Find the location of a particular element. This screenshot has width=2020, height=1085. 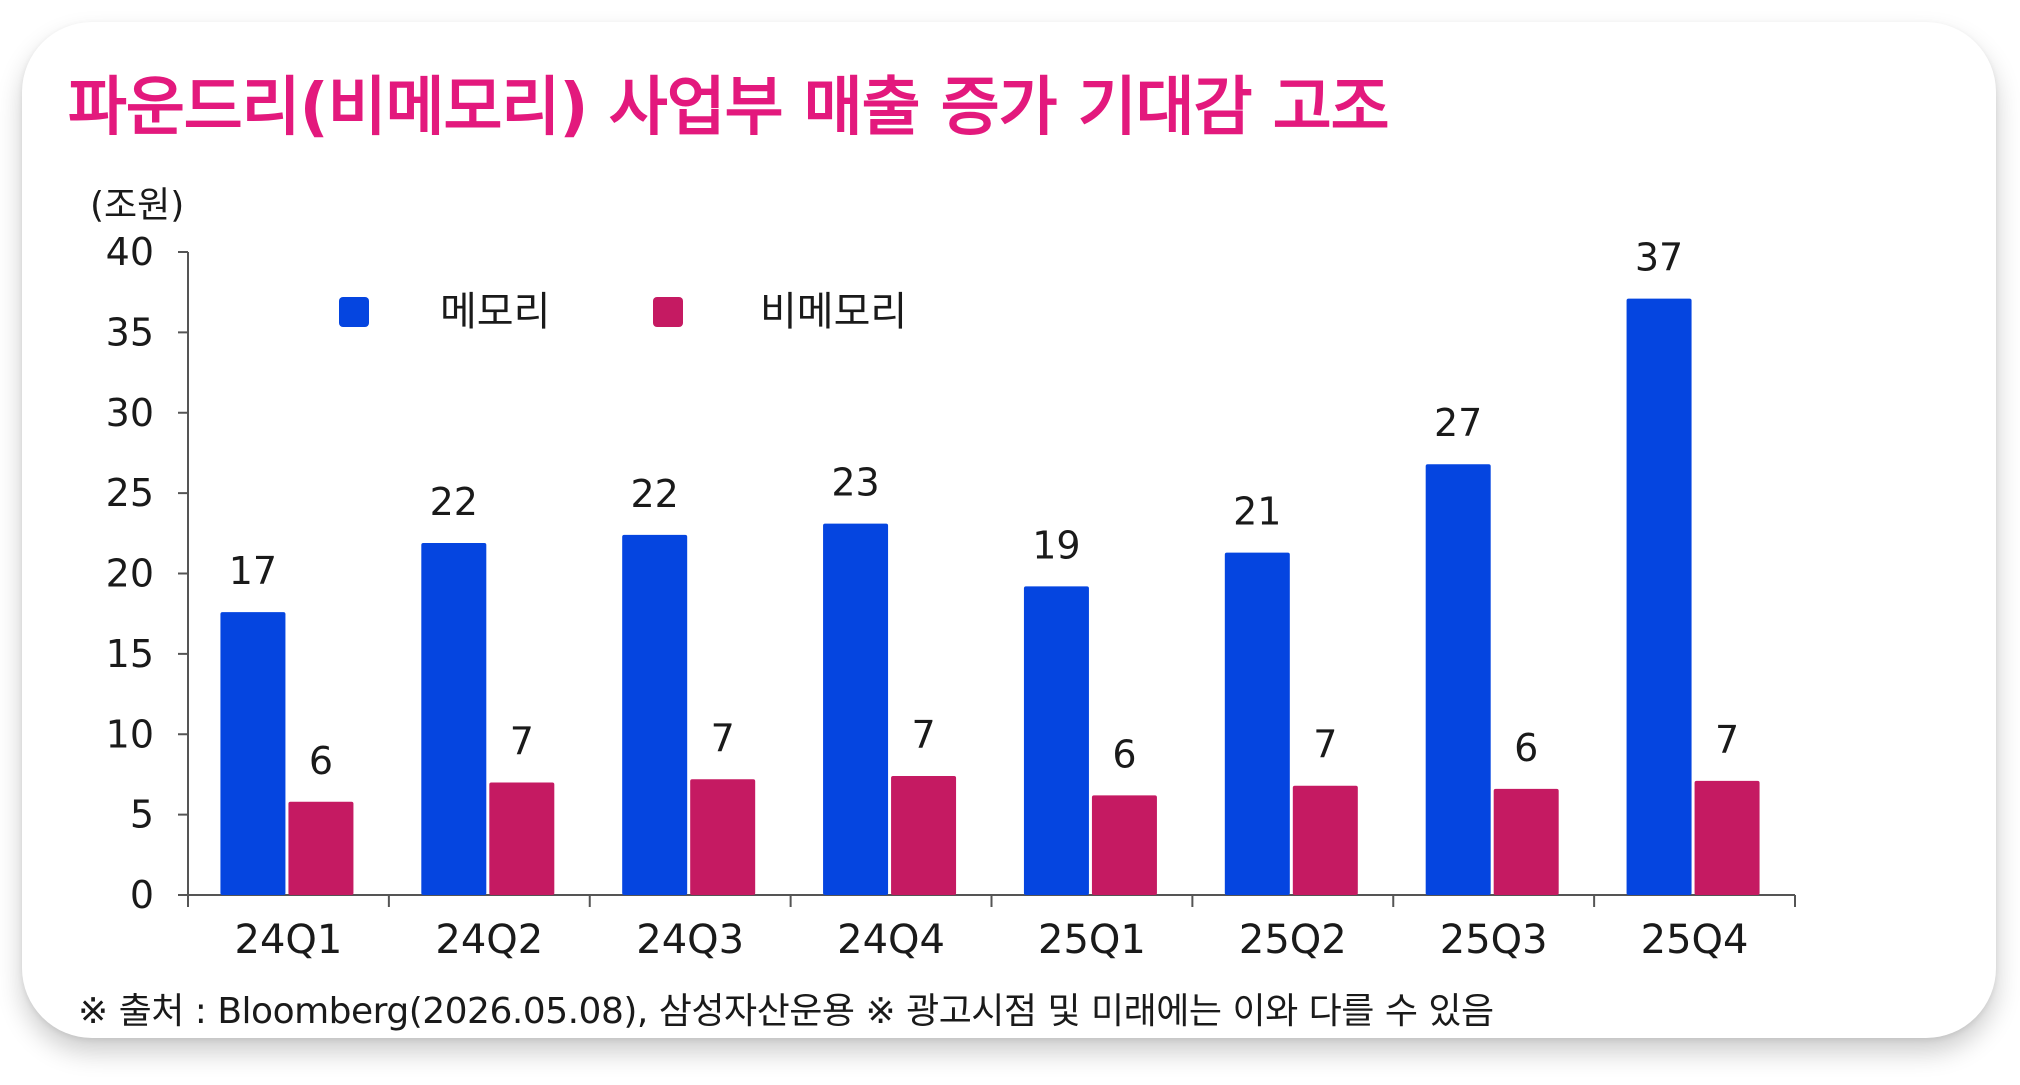

legend-label-memory: 메모리 is located at coordinates (495, 312).